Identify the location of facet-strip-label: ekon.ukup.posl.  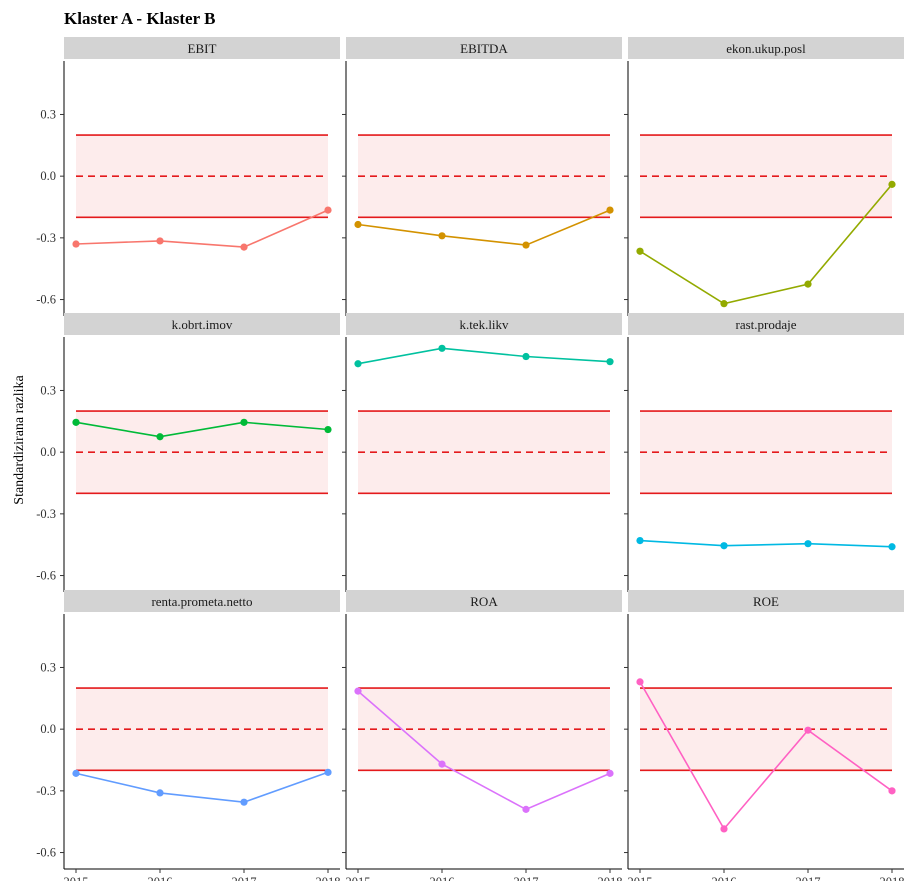
(766, 48).